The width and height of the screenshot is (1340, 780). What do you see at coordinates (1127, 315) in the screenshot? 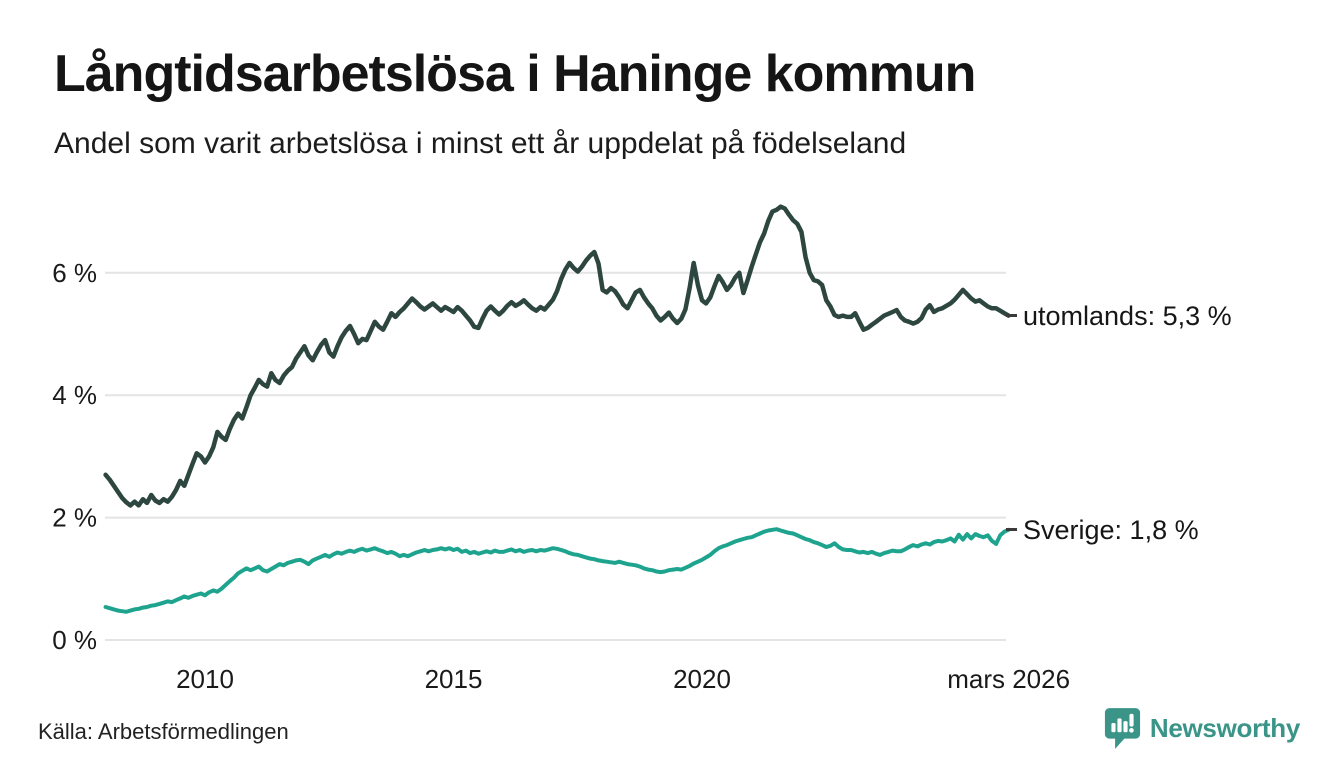
I see `series-label-text: utomlands: 5,3 %` at bounding box center [1127, 315].